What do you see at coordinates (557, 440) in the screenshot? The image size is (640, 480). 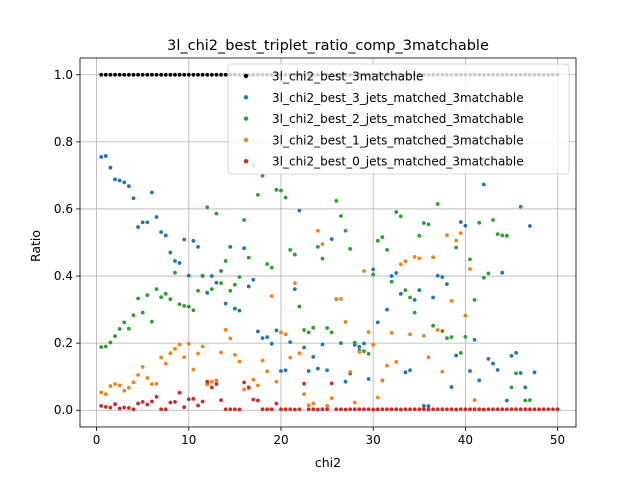 I see `x-tick-label: 50` at bounding box center [557, 440].